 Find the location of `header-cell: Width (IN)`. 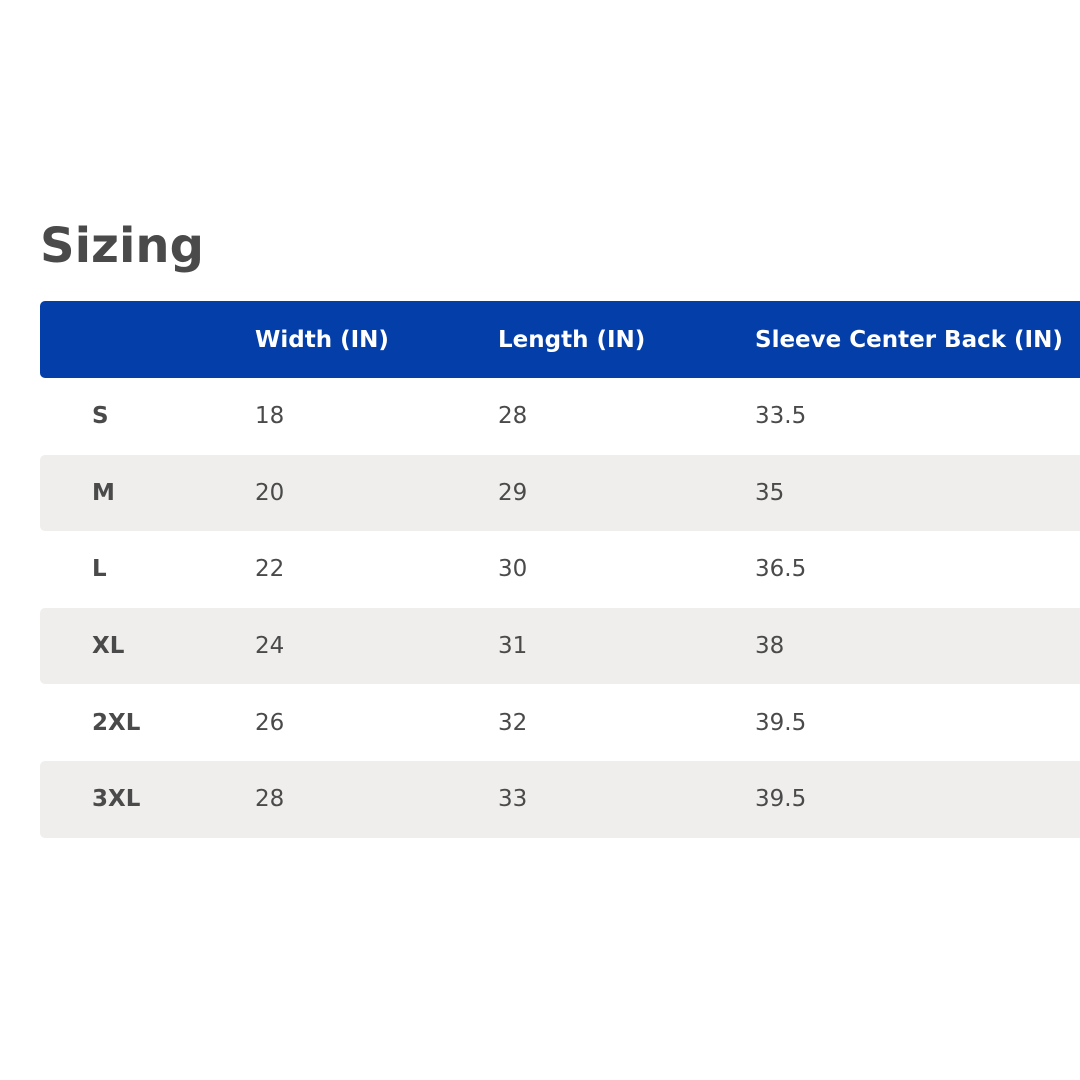

header-cell: Width (IN) is located at coordinates (322, 339).